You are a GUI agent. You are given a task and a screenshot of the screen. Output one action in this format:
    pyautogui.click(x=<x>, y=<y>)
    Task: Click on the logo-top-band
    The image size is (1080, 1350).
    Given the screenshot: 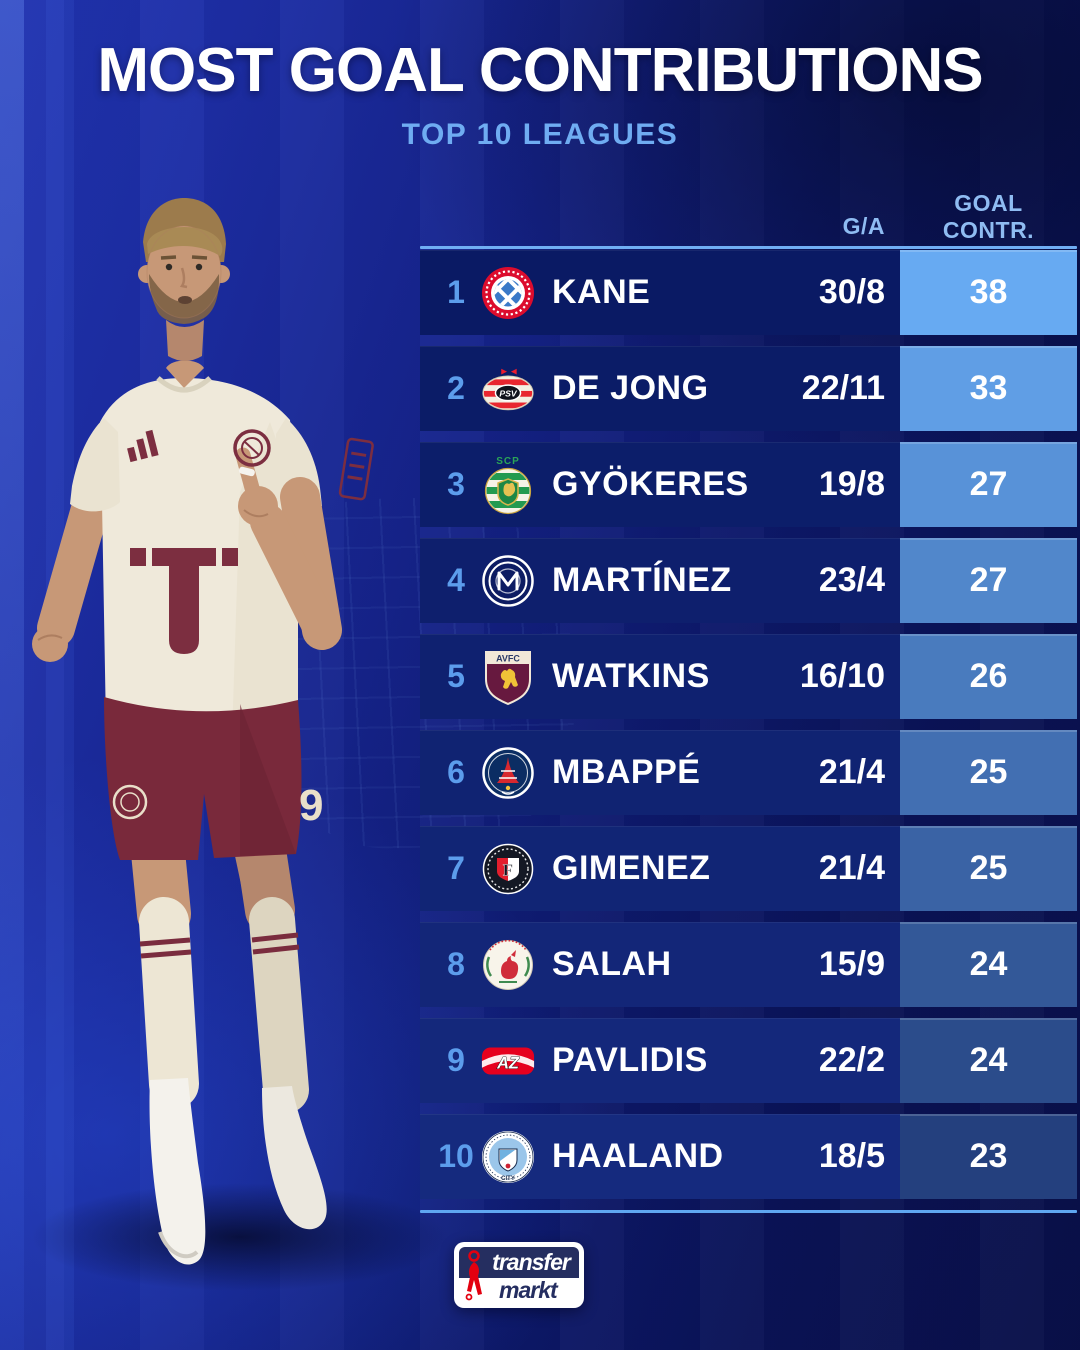 What is the action you would take?
    pyautogui.click(x=519, y=1262)
    